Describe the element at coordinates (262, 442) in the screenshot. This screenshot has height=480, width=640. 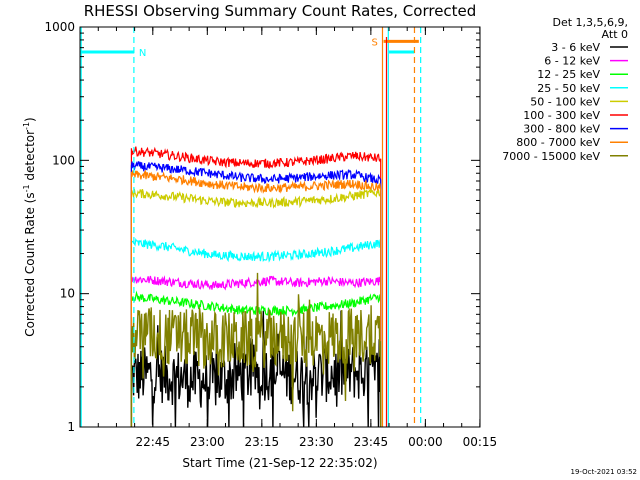
I see `x-tick-label: 23:15` at that location.